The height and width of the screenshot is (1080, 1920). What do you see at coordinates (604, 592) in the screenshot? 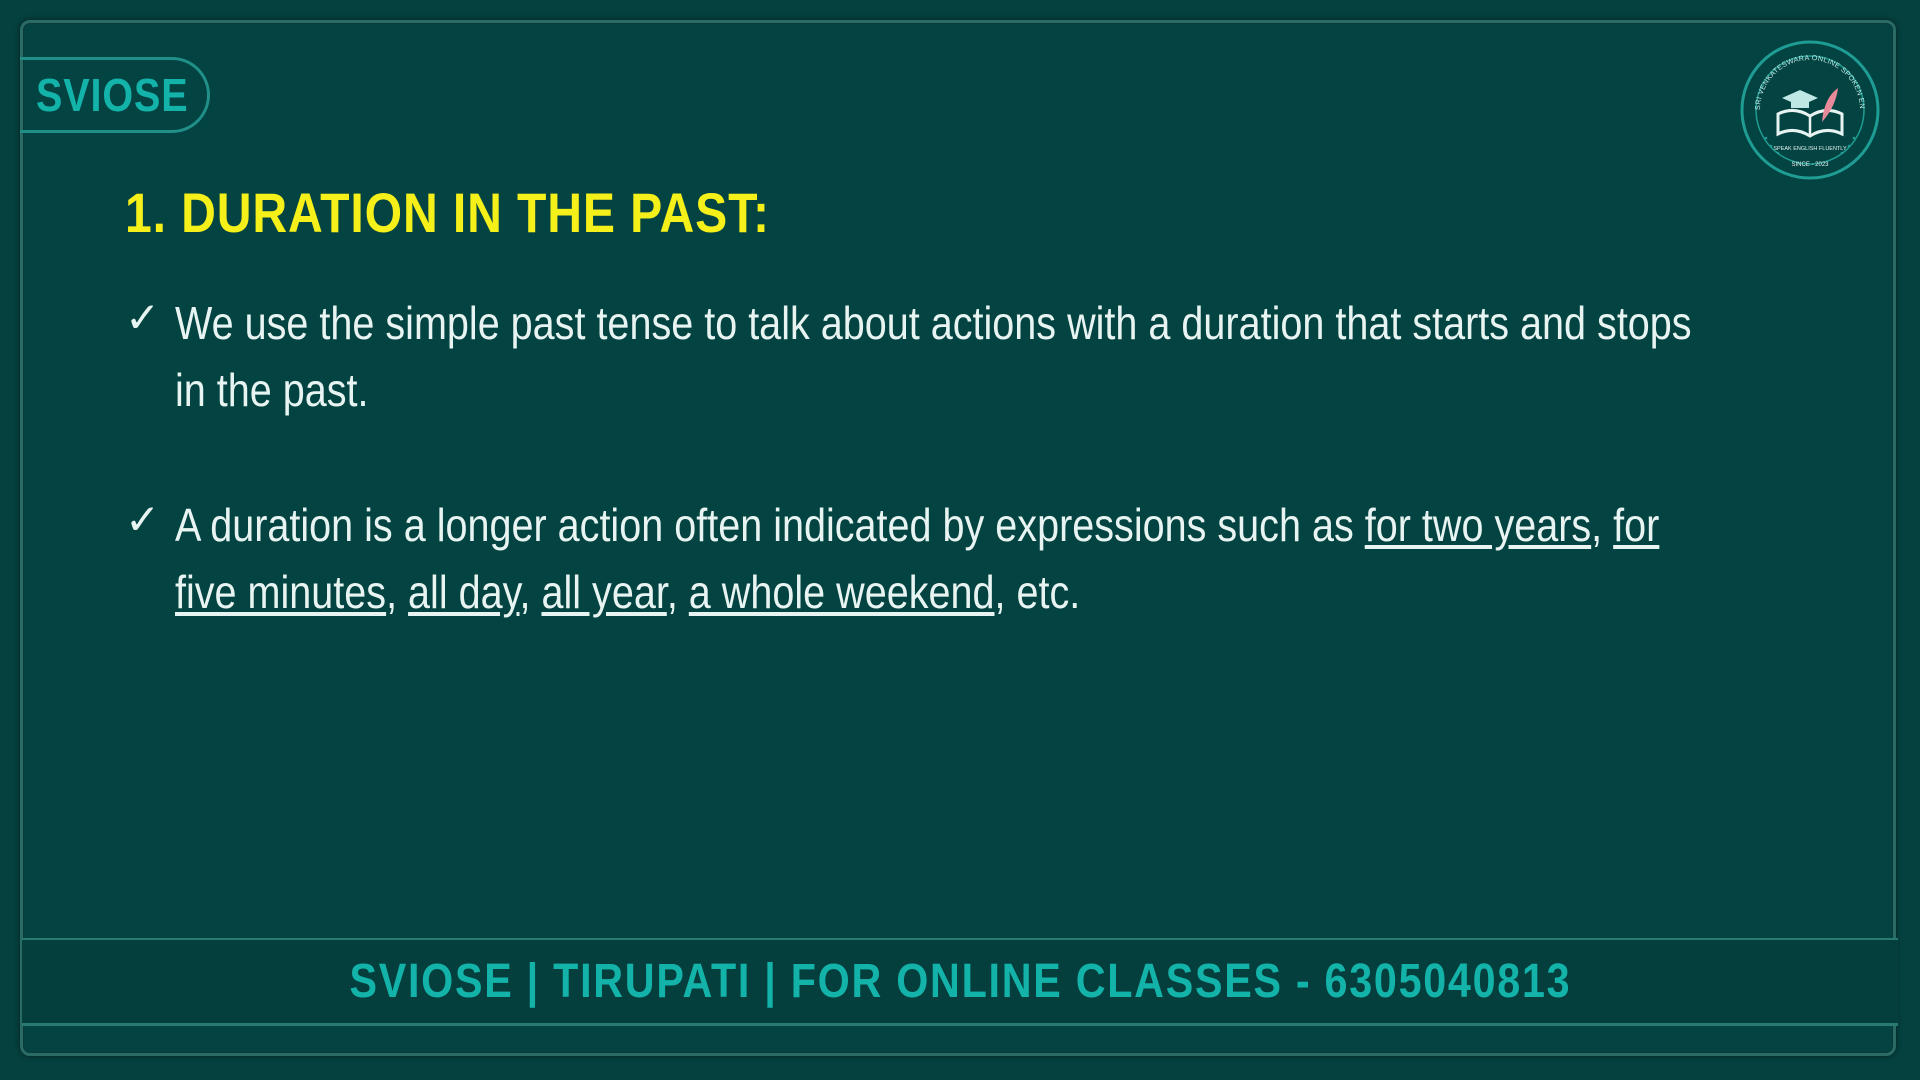
I see `example-expression: all year` at bounding box center [604, 592].